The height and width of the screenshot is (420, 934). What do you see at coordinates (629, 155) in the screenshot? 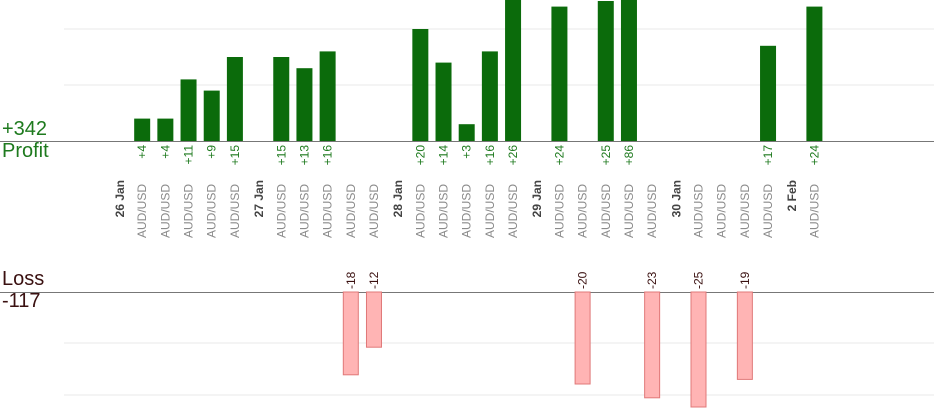
I see `profit-value-label: +86` at bounding box center [629, 155].